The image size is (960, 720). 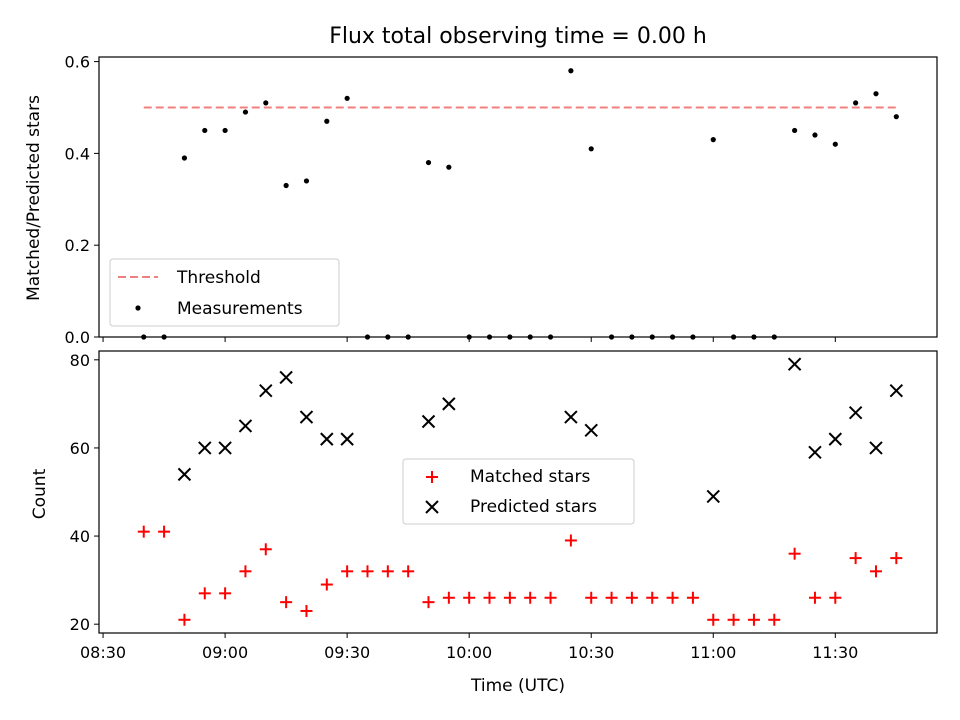 What do you see at coordinates (80, 536) in the screenshot?
I see `bottom-y-tick-label: 40` at bounding box center [80, 536].